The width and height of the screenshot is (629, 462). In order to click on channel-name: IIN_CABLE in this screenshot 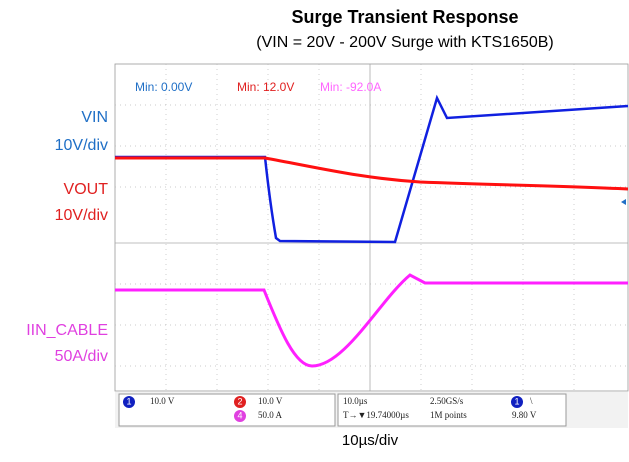, I will do `click(67, 330)`.